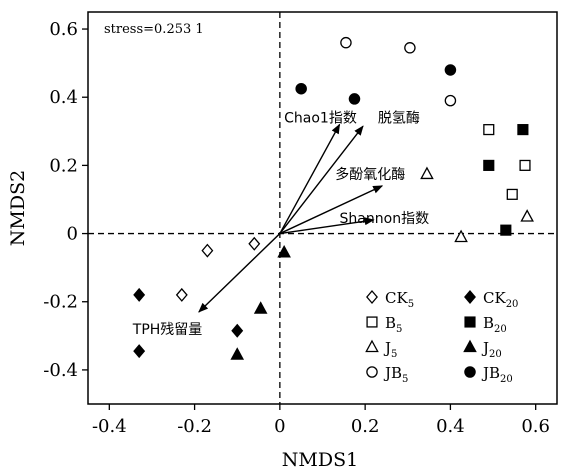  Describe the element at coordinates (321, 420) in the screenshot. I see `x-axis-ticks: -0.4 -0.2 0 0.2 0.4 0.6` at that location.